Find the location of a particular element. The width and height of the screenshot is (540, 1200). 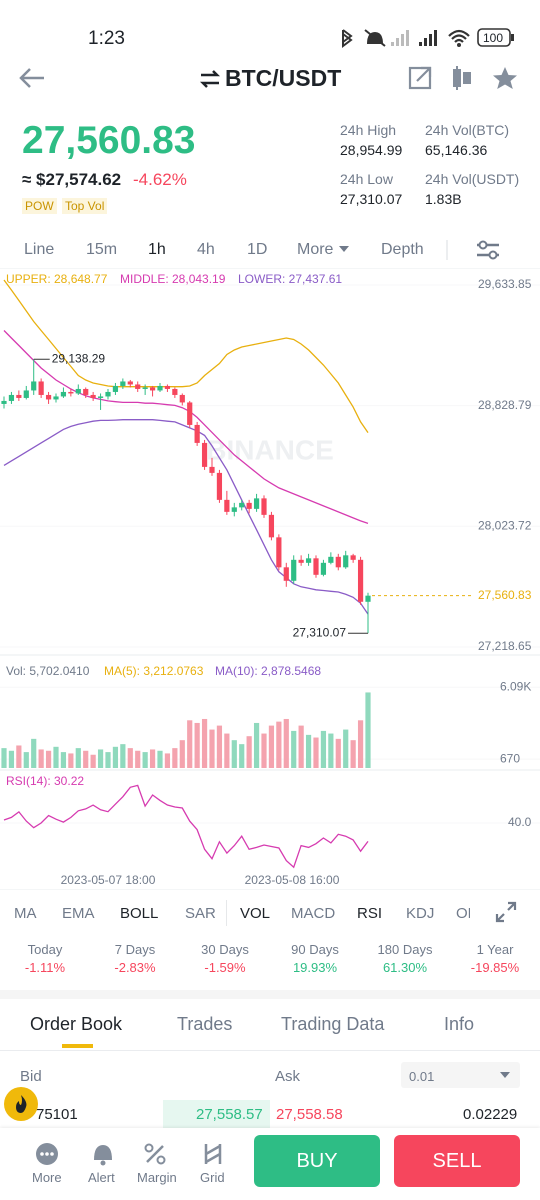

tag: Top Vol is located at coordinates (85, 206).